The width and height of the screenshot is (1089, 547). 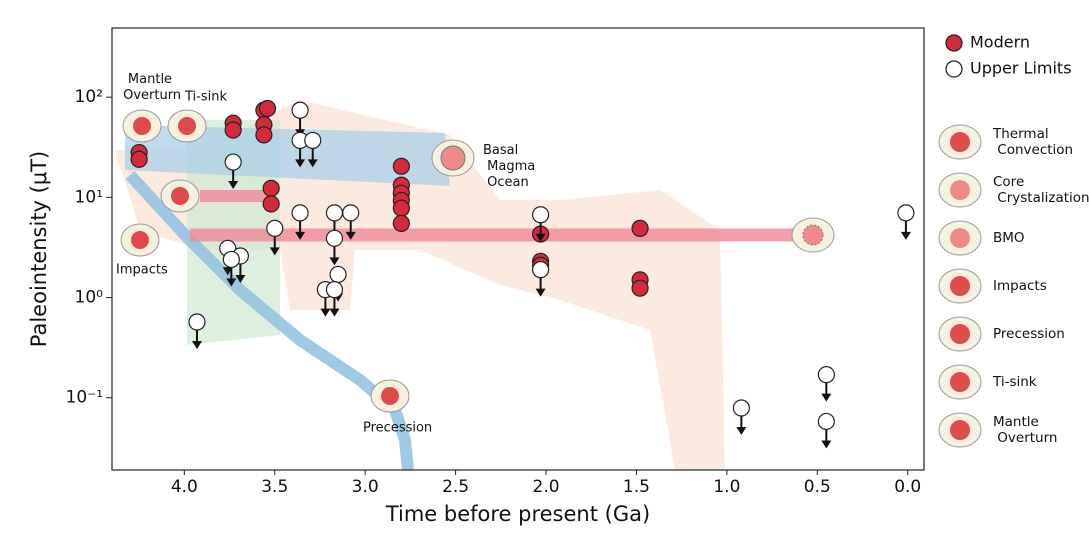 What do you see at coordinates (1032, 142) in the screenshot?
I see `mechanism-label: Thermal Convection` at bounding box center [1032, 142].